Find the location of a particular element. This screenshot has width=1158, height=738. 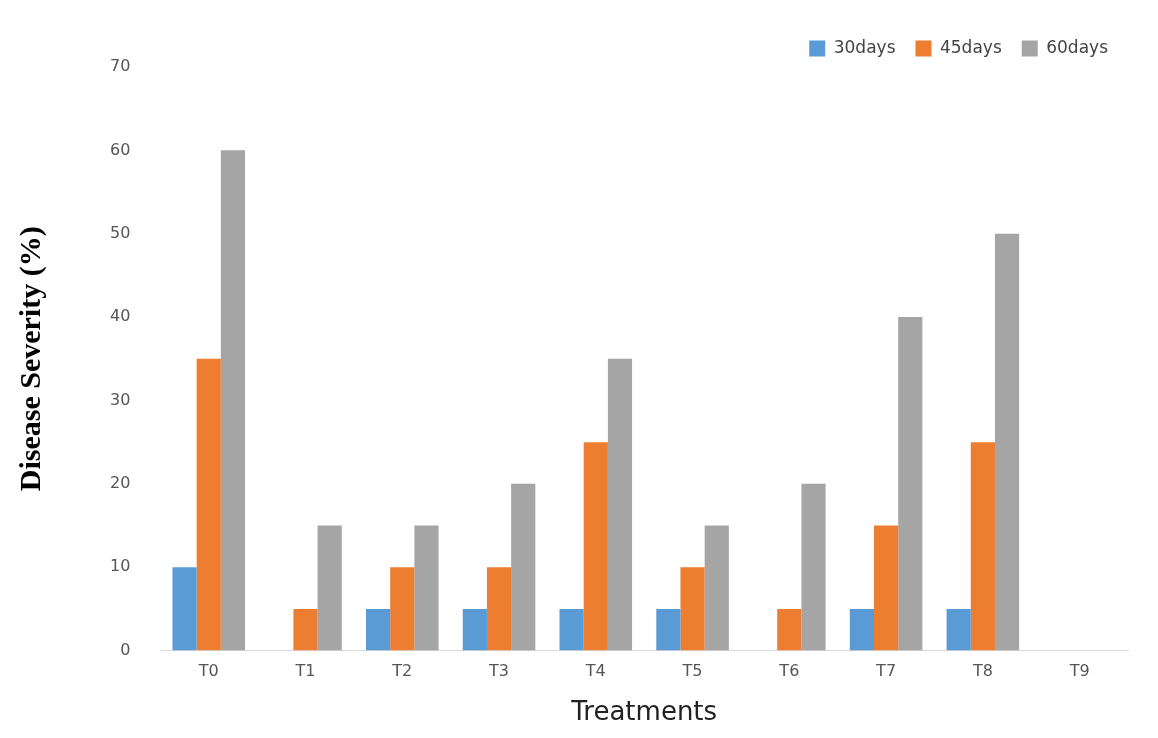

x-tick-label: T1 is located at coordinates (305, 671).